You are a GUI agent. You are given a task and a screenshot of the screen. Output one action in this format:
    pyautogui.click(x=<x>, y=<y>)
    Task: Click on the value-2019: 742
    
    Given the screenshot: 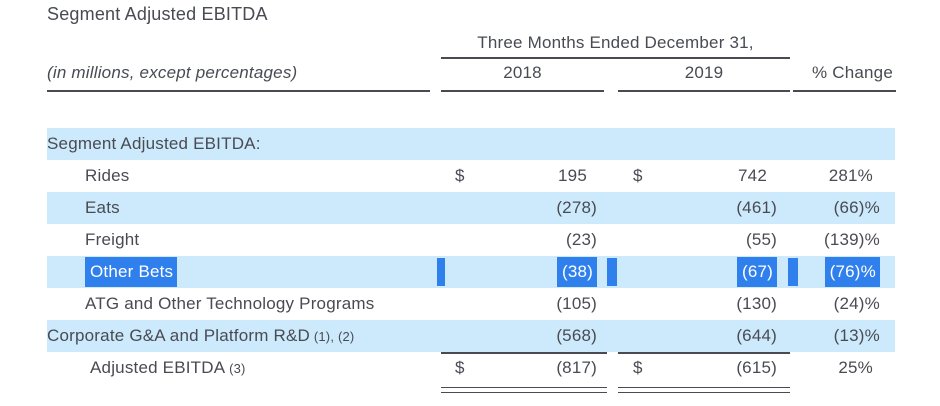 What is the action you would take?
    pyautogui.click(x=722, y=176)
    